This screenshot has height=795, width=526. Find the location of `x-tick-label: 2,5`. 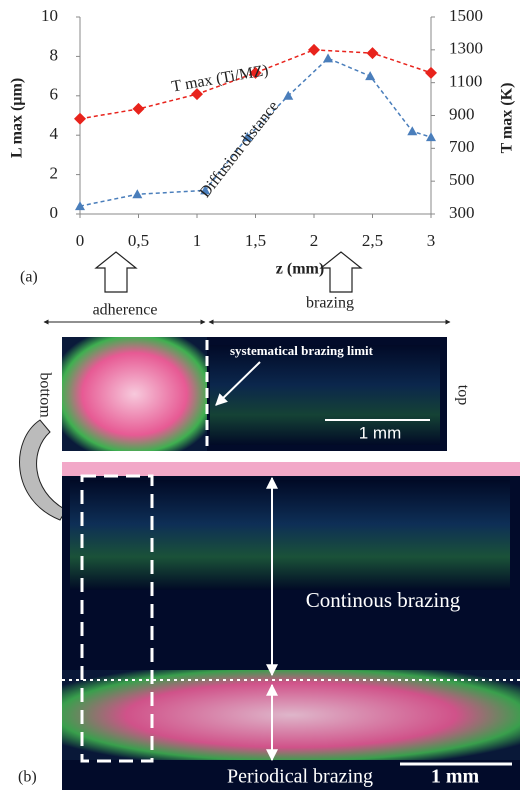

x-tick-label: 2,5 is located at coordinates (372, 240).